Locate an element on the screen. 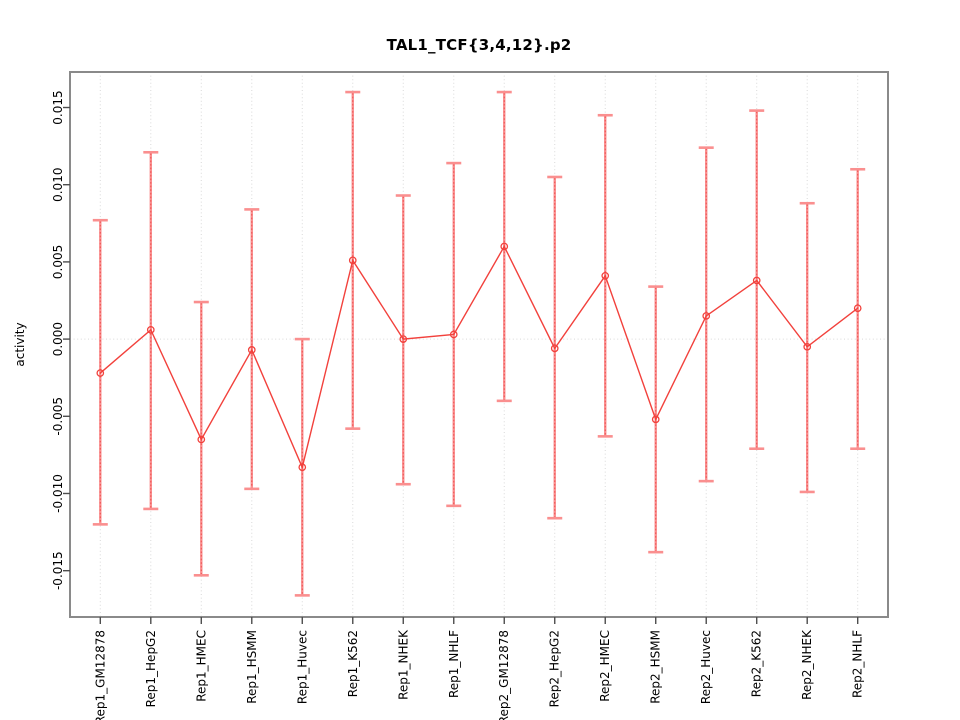 This screenshot has width=960, height=720. x-tick-label: Rep1_GM12878 is located at coordinates (100, 675).